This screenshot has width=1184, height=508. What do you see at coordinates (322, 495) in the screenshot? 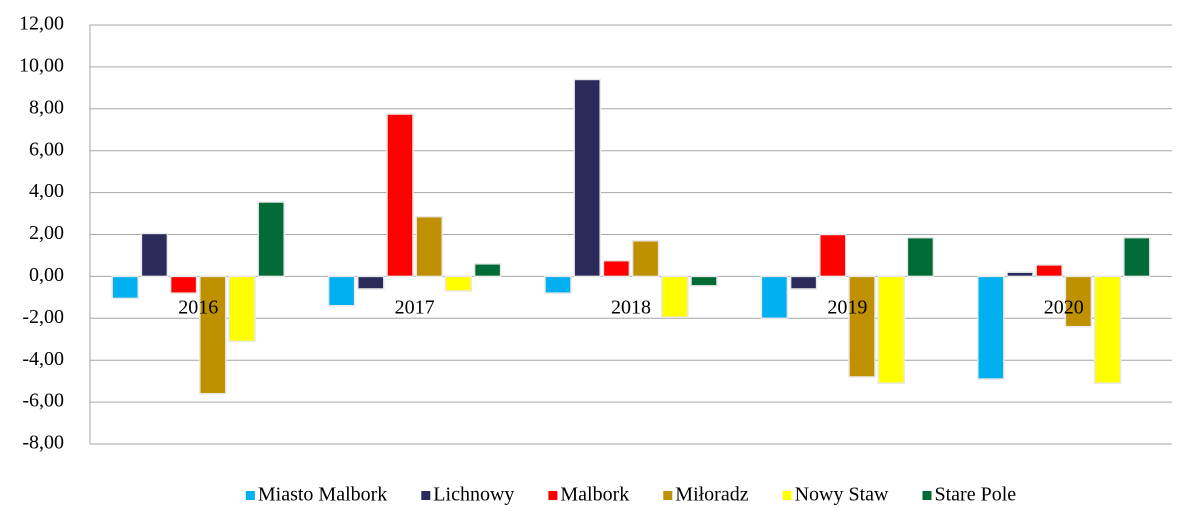
I see `legend-label: Miasto Malbork` at bounding box center [322, 495].